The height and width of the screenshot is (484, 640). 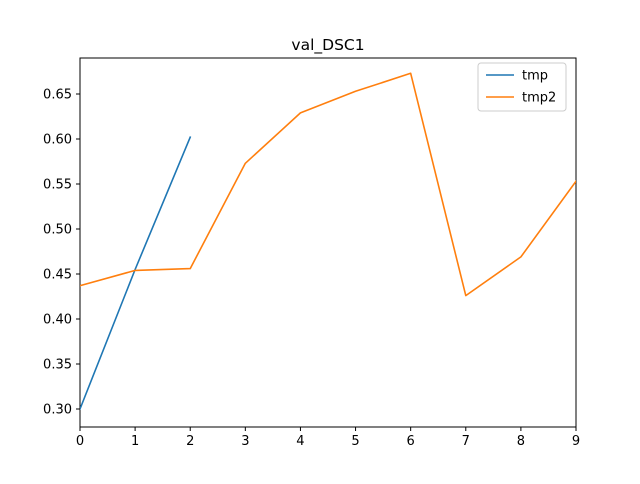 I want to click on y-tick-label: 0.55, so click(x=57, y=185).